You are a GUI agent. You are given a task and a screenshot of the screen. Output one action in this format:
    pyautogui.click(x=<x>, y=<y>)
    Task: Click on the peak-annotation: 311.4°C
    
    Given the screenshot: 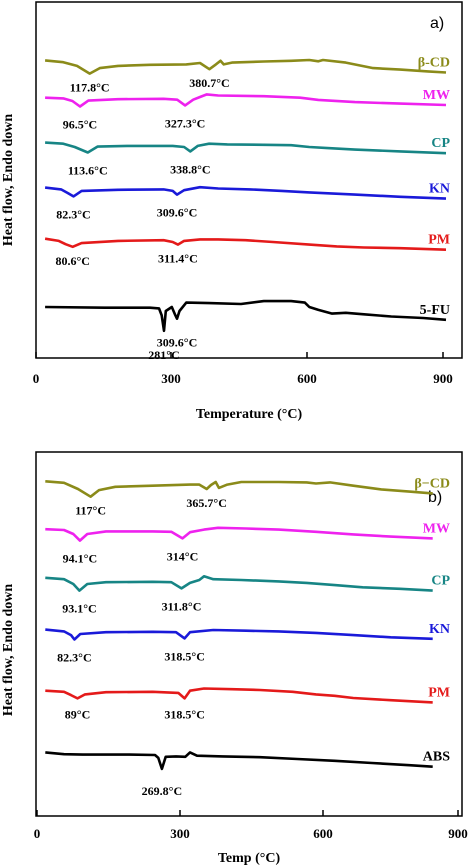 What is the action you would take?
    pyautogui.click(x=178, y=259)
    